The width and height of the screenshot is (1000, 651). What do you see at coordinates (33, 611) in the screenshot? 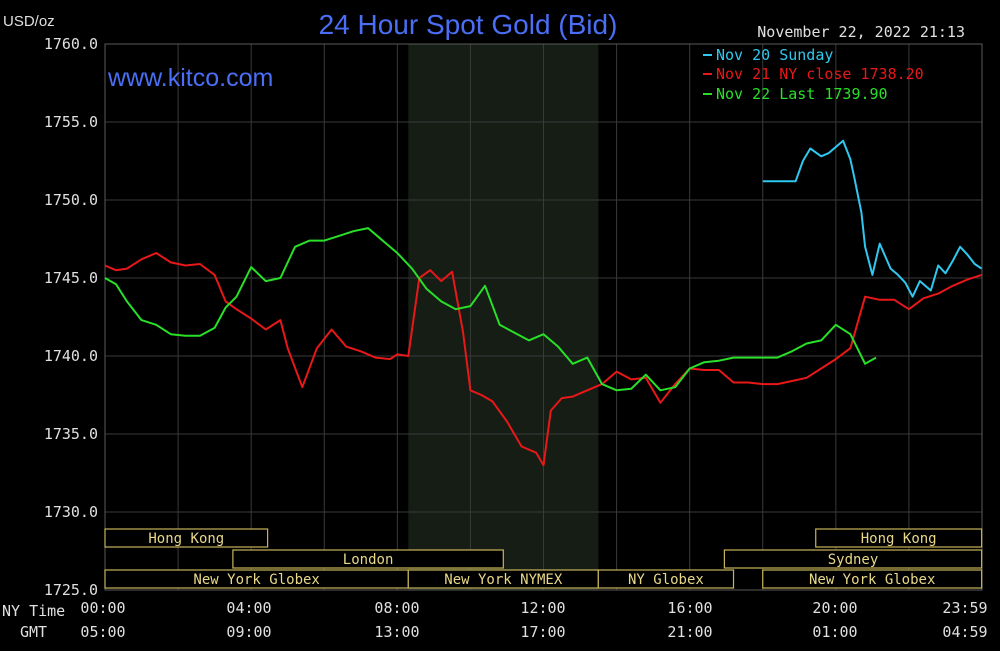
I see `ny-time-caption: NY Time` at bounding box center [33, 611].